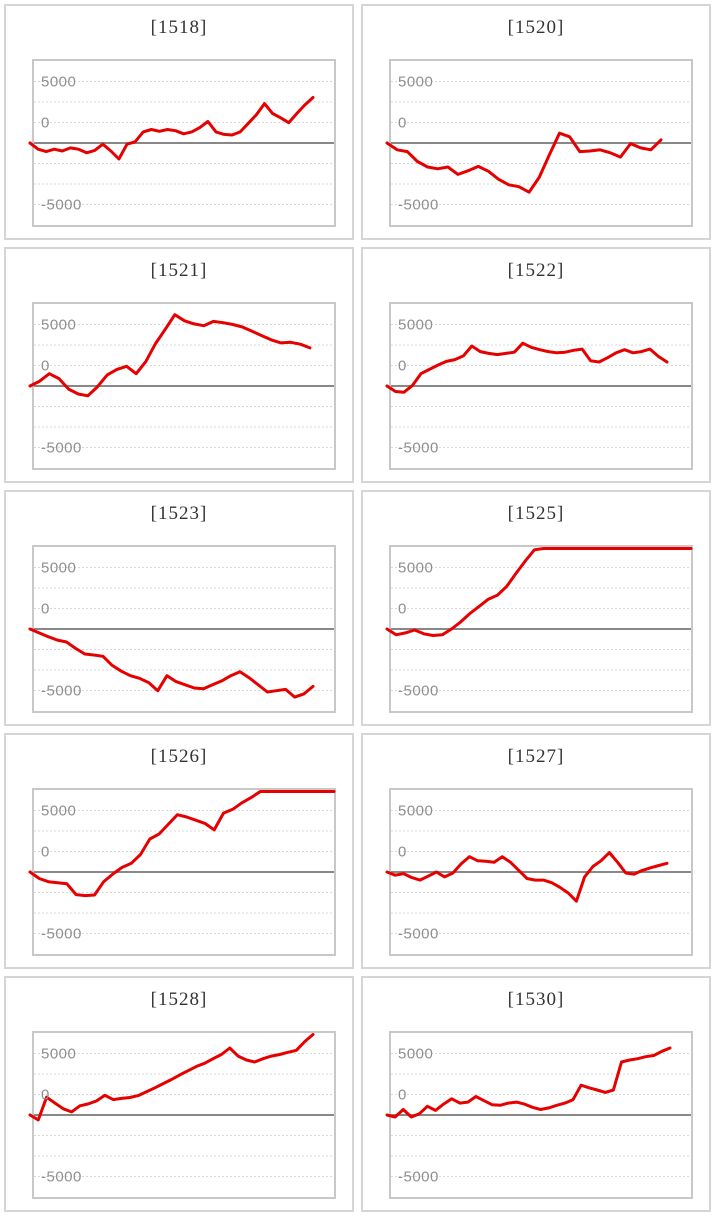 The image size is (715, 1216). Describe the element at coordinates (536, 756) in the screenshot. I see `chart-title: [1527]` at that location.